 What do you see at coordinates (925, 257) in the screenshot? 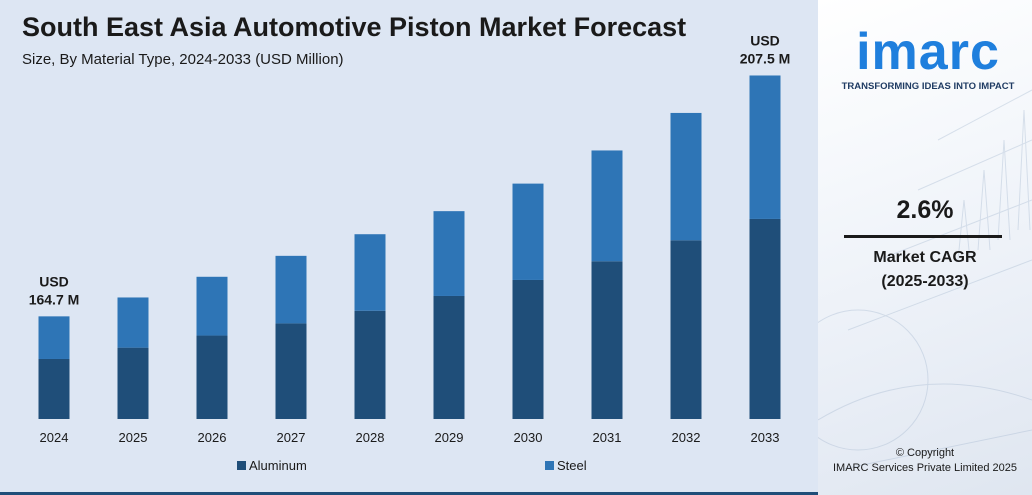
I see `cagr-label-line1: Market CAGR` at bounding box center [925, 257].